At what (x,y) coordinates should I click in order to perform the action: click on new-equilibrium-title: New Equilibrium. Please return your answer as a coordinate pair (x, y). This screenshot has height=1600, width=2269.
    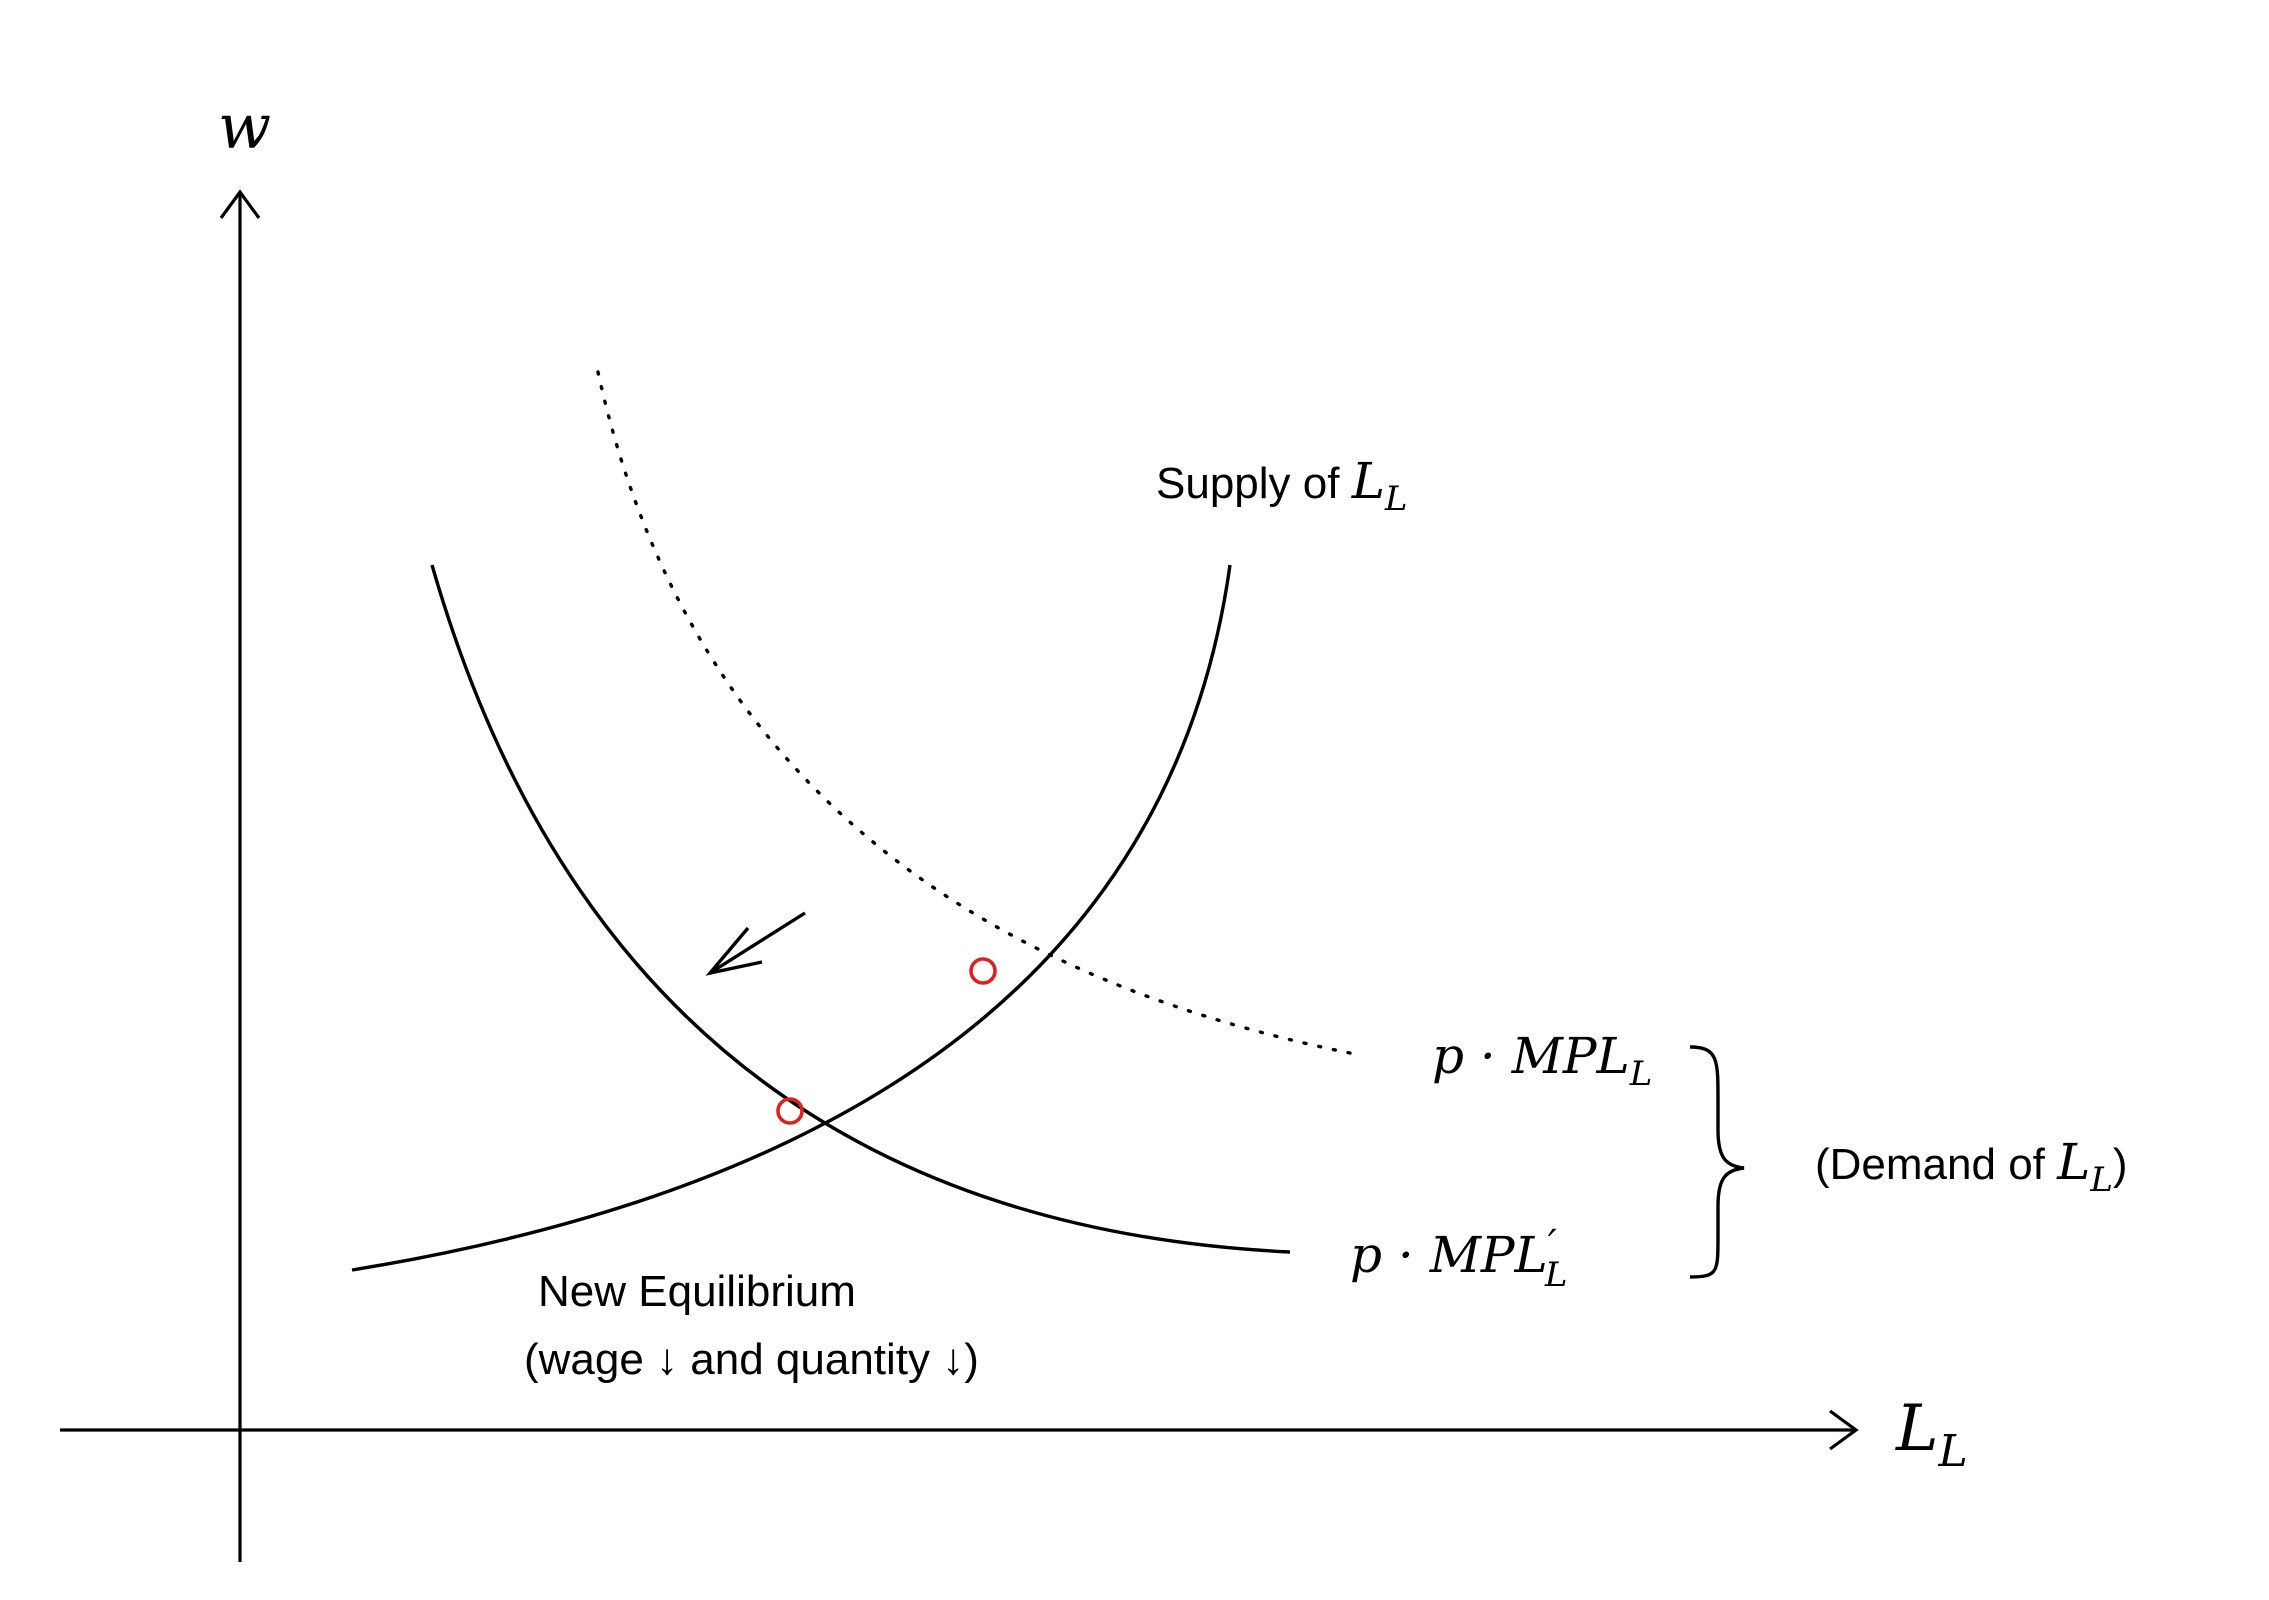
    Looking at the image, I should click on (697, 1291).